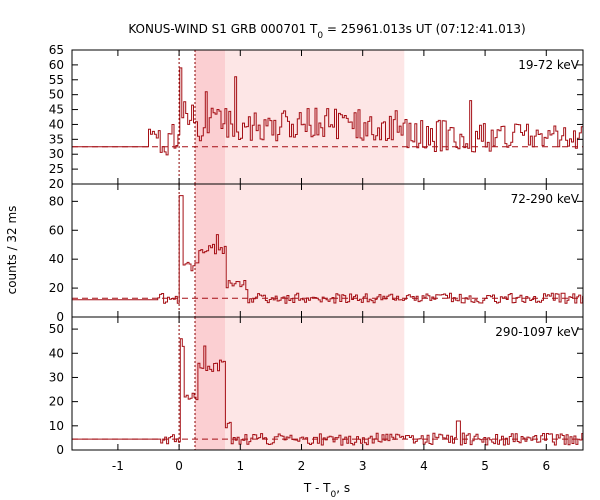 This screenshot has width=600, height=500. What do you see at coordinates (12, 250) in the screenshot?
I see `y-axis-title: counts / 32 ms` at bounding box center [12, 250].